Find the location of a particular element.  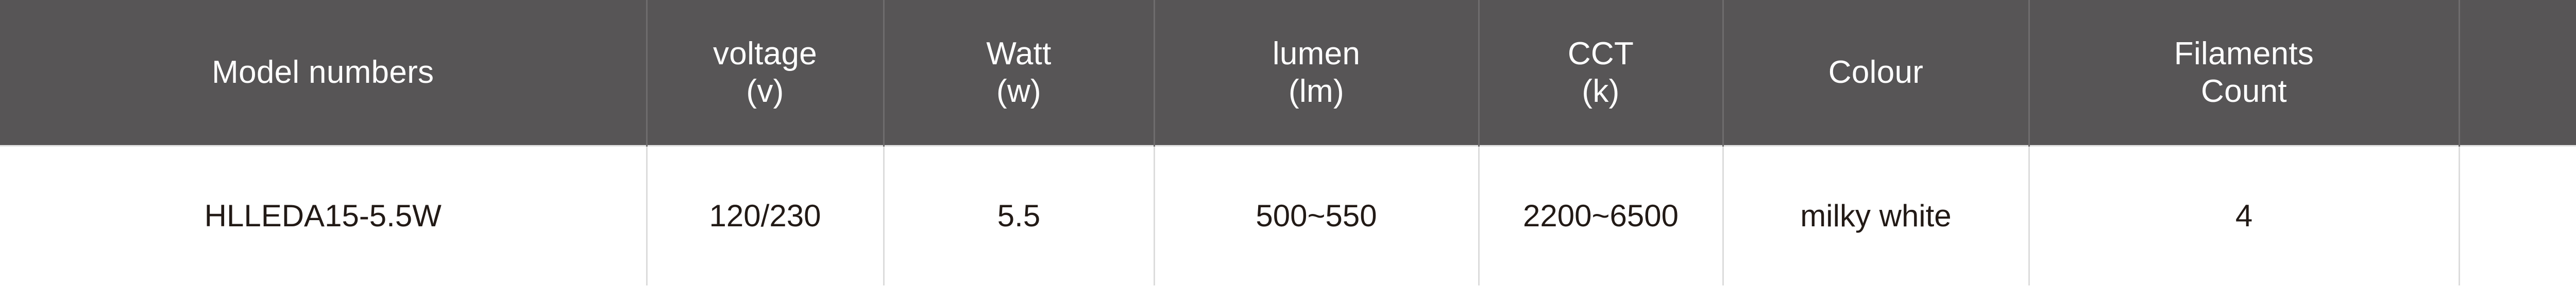

column-header-watt-line2: (w) is located at coordinates (1018, 91).